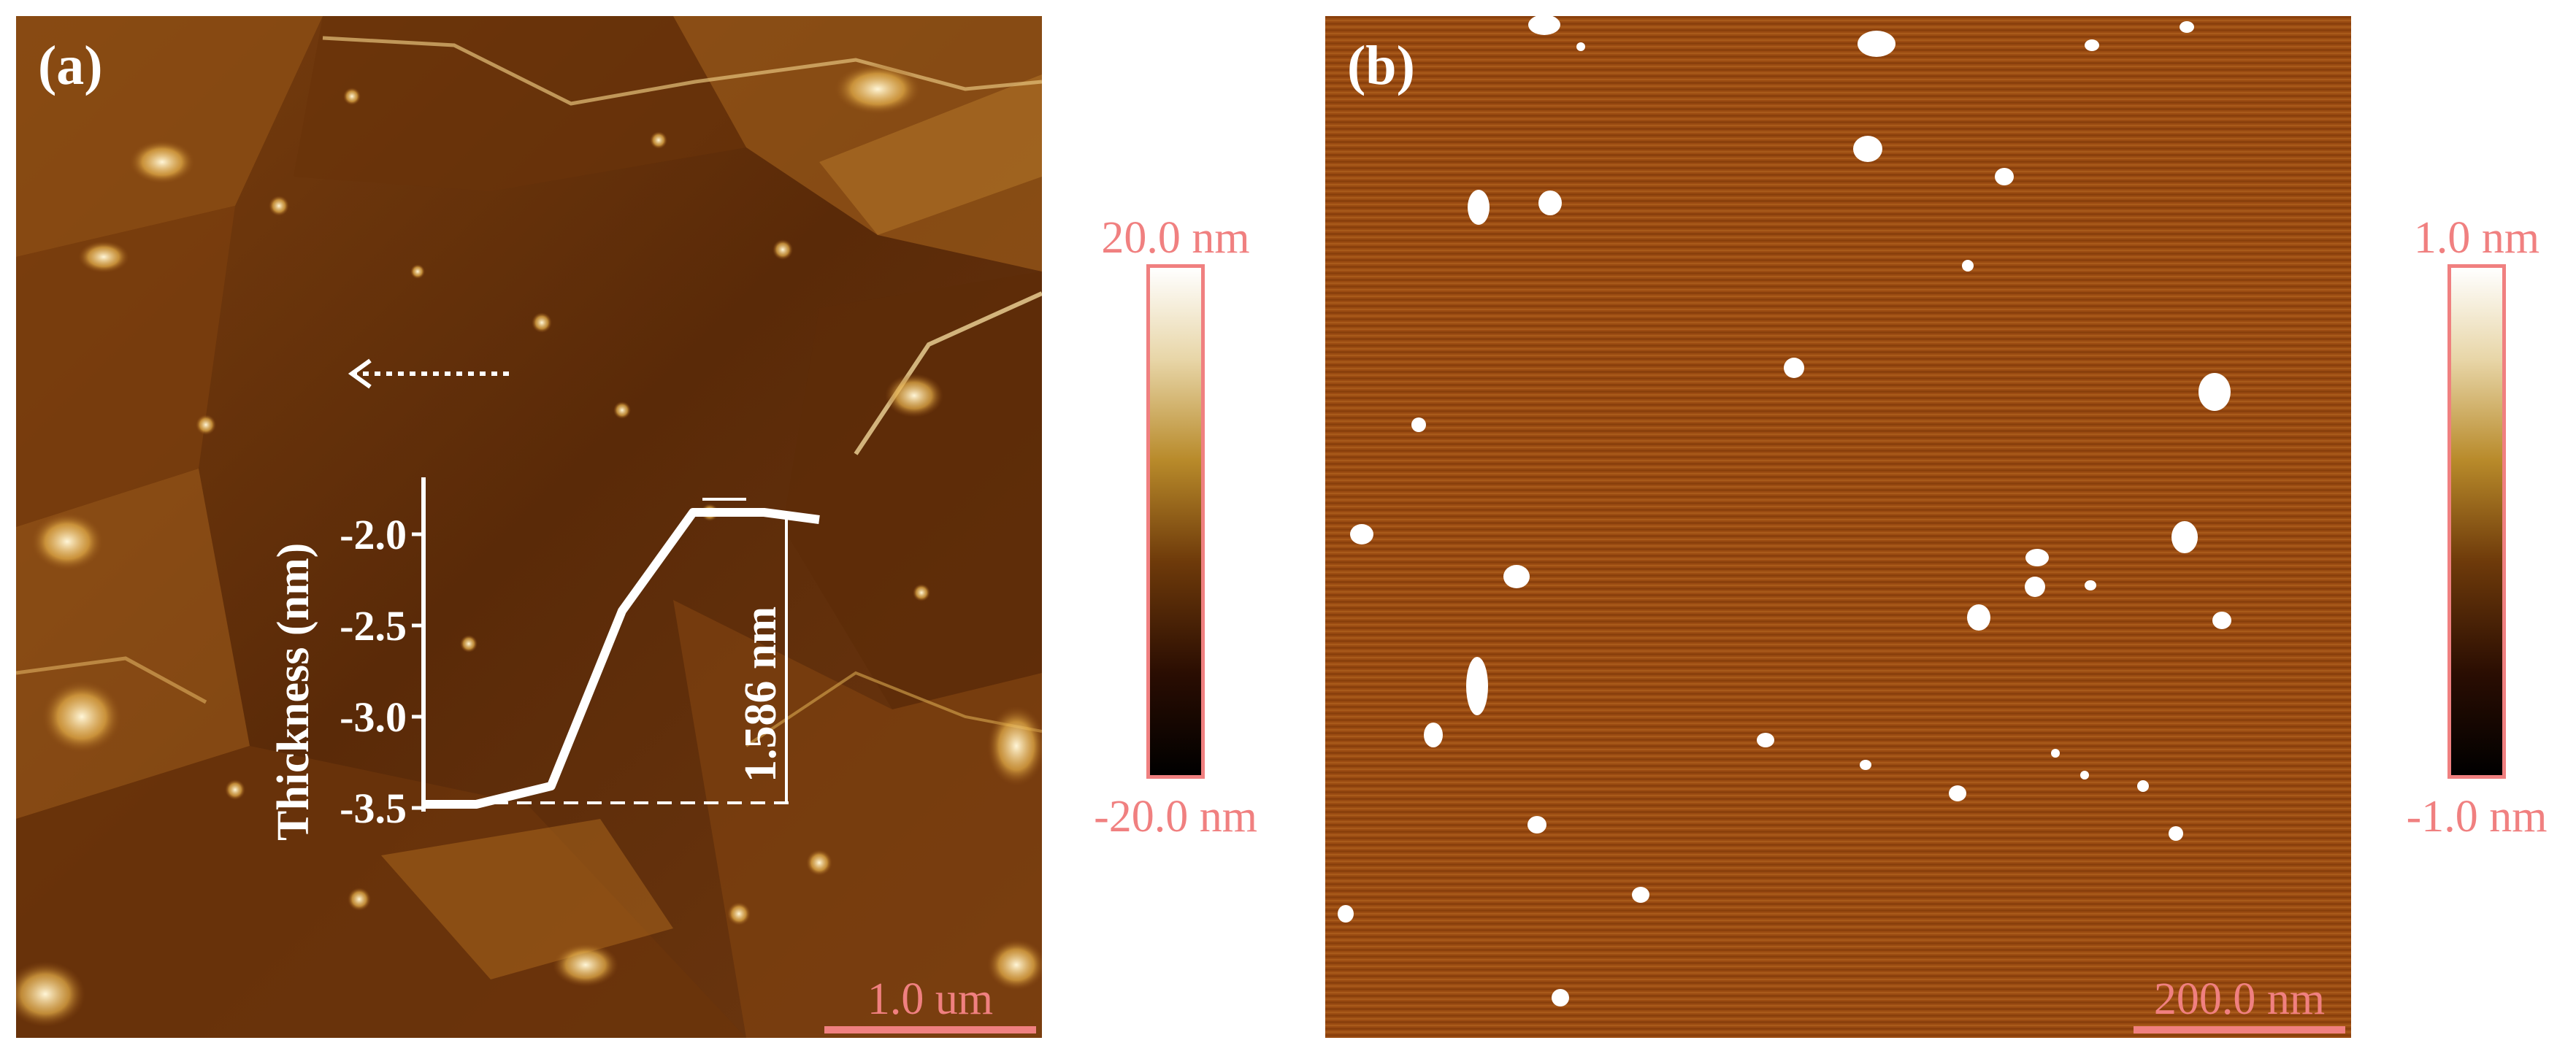 The image size is (2576, 1051). Describe the element at coordinates (1175, 817) in the screenshot. I see `colorbar-min-label-a: -20.0 nm` at that location.